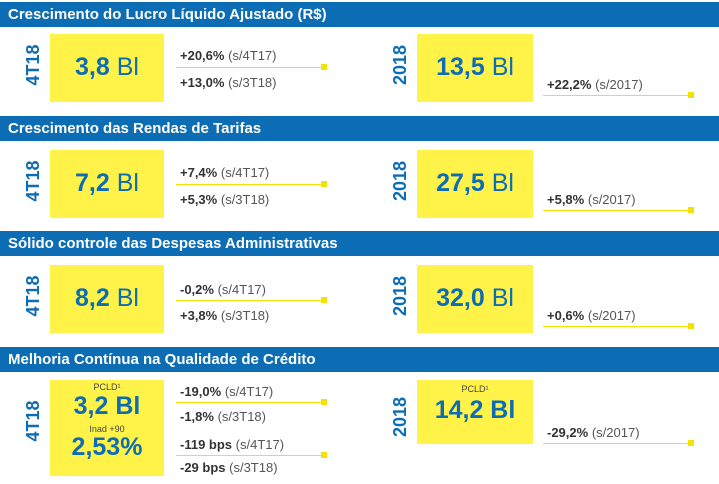 The height and width of the screenshot is (484, 719). I want to click on quarter-cmp-1: -19,0% (s/4T17), so click(227, 391).